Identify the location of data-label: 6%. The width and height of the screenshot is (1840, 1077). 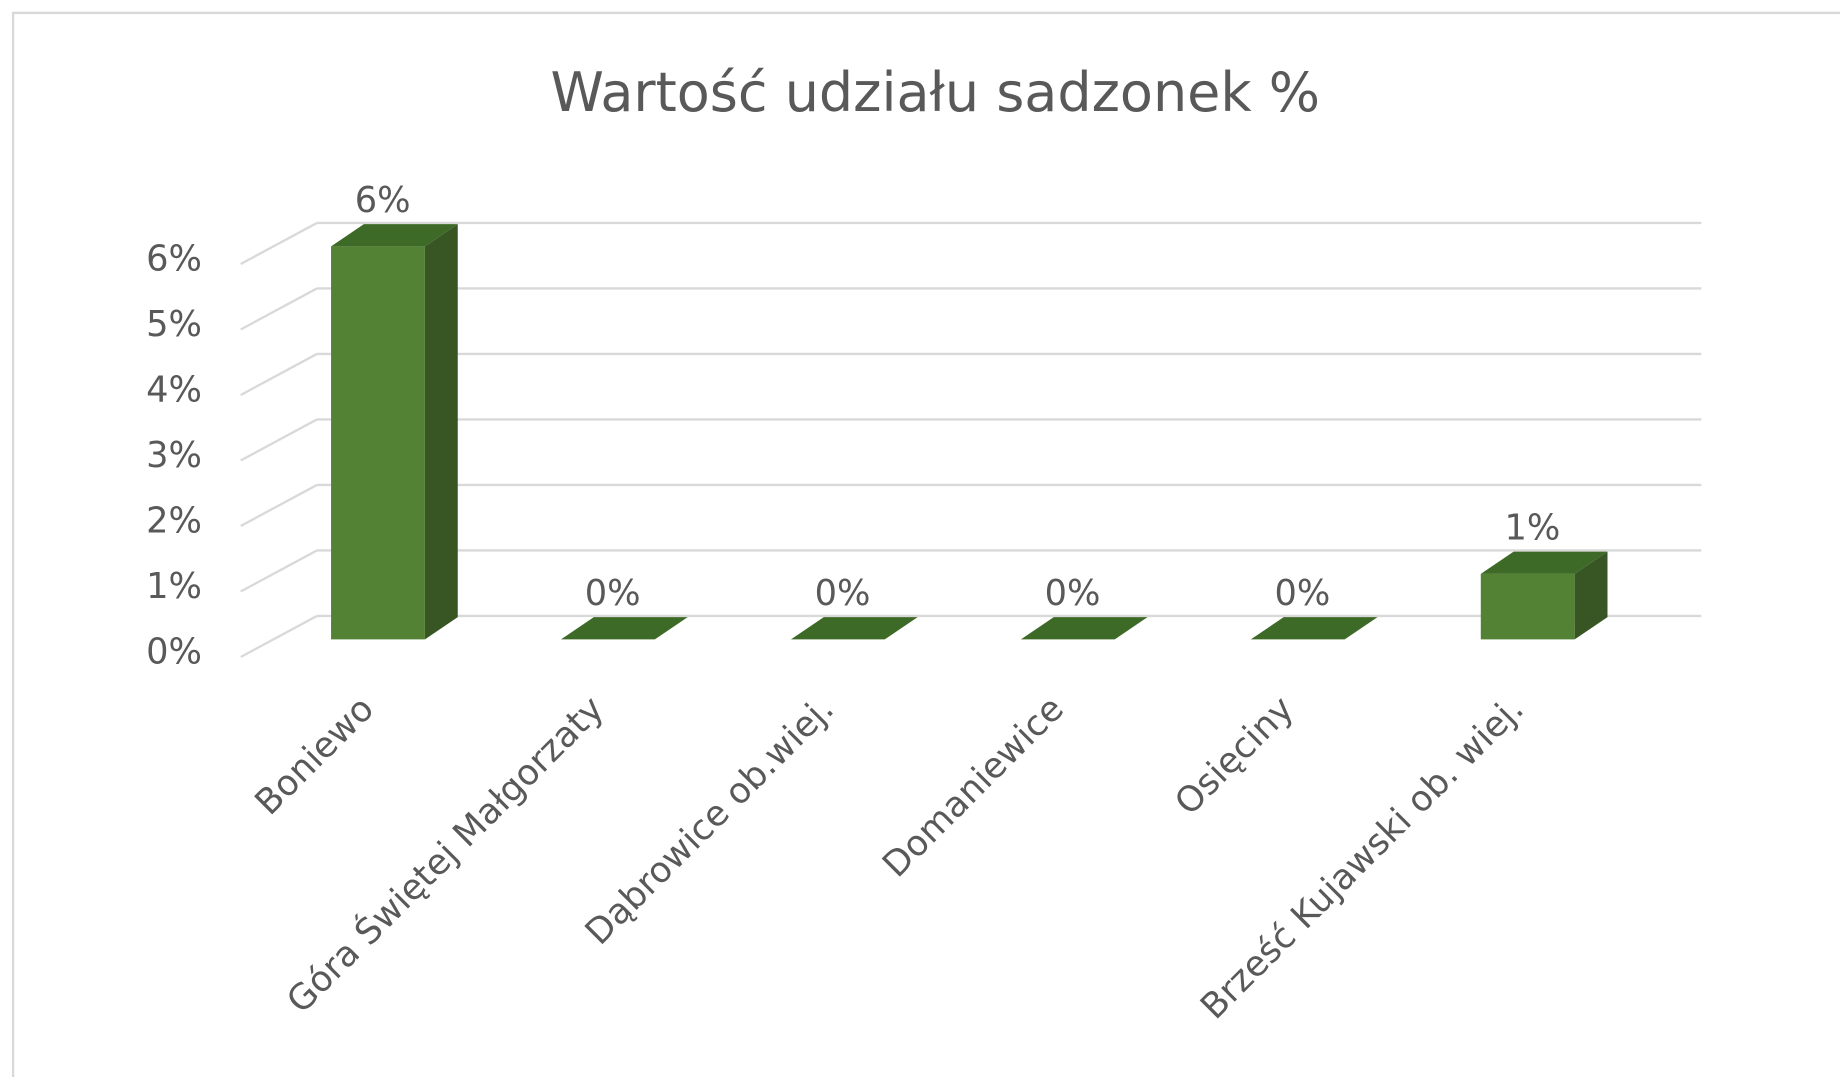
(383, 200).